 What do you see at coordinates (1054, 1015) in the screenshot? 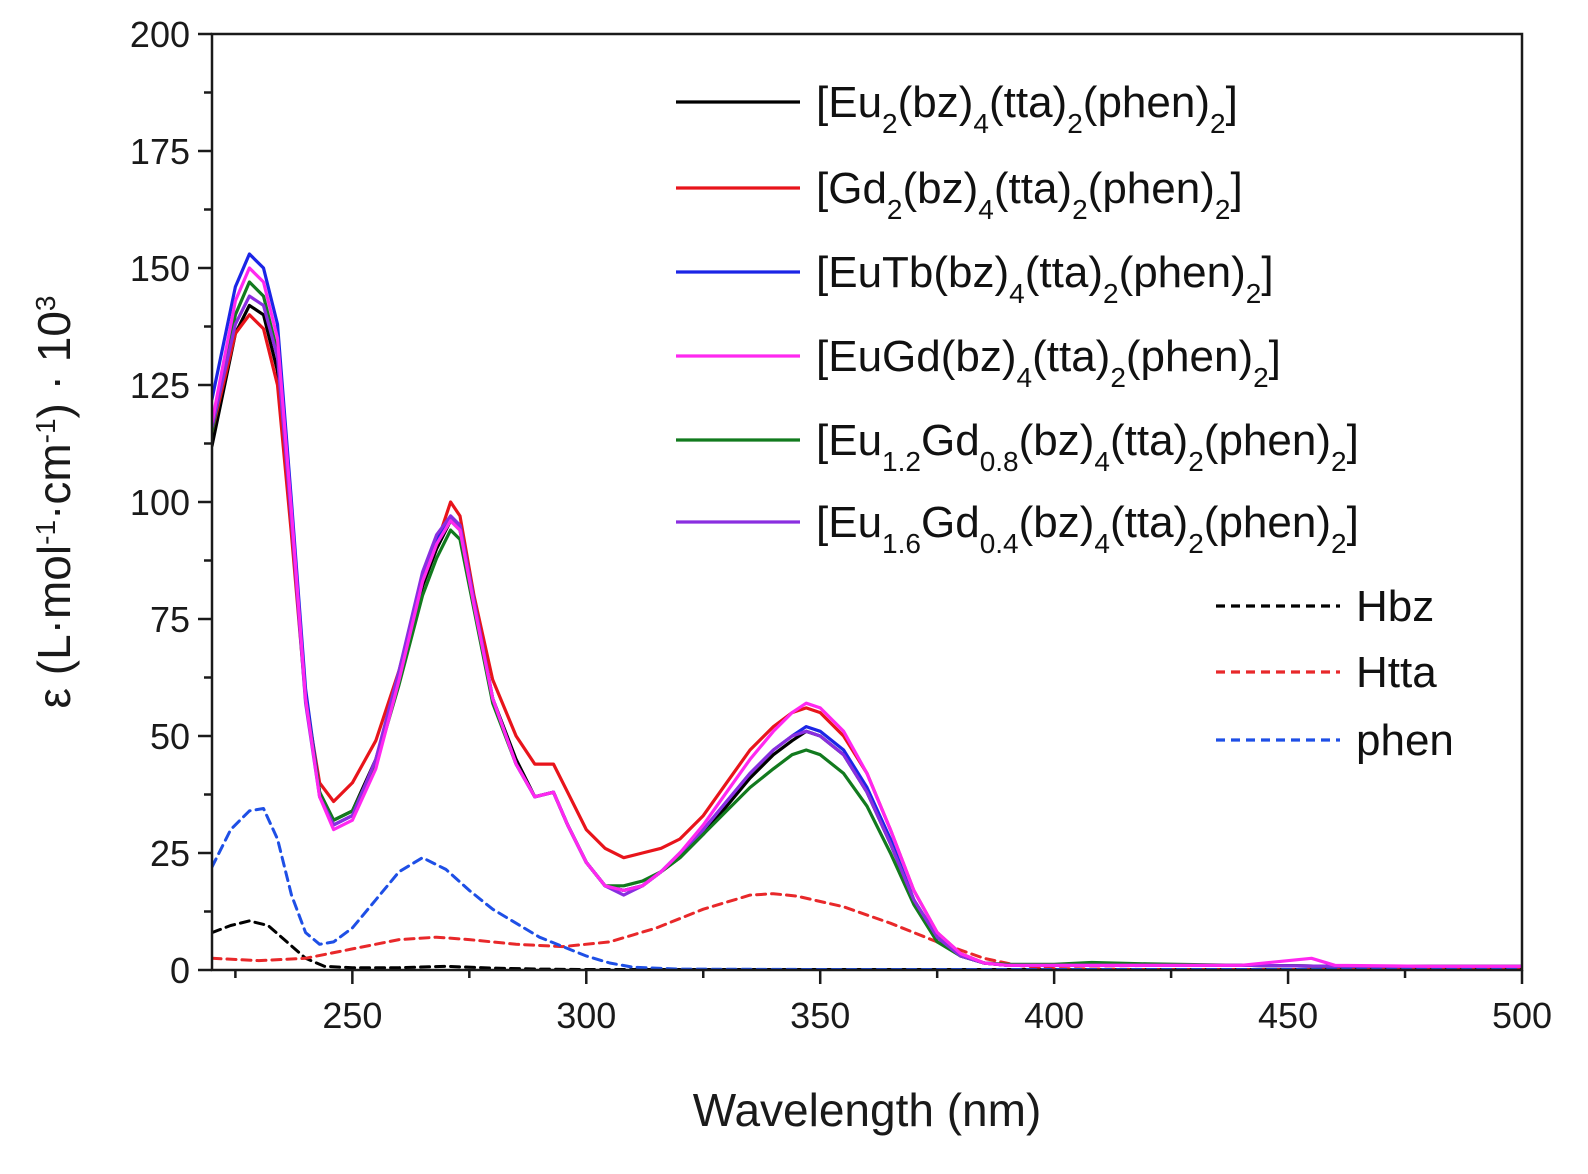
I see `x-tick-label: 400` at bounding box center [1054, 1015].